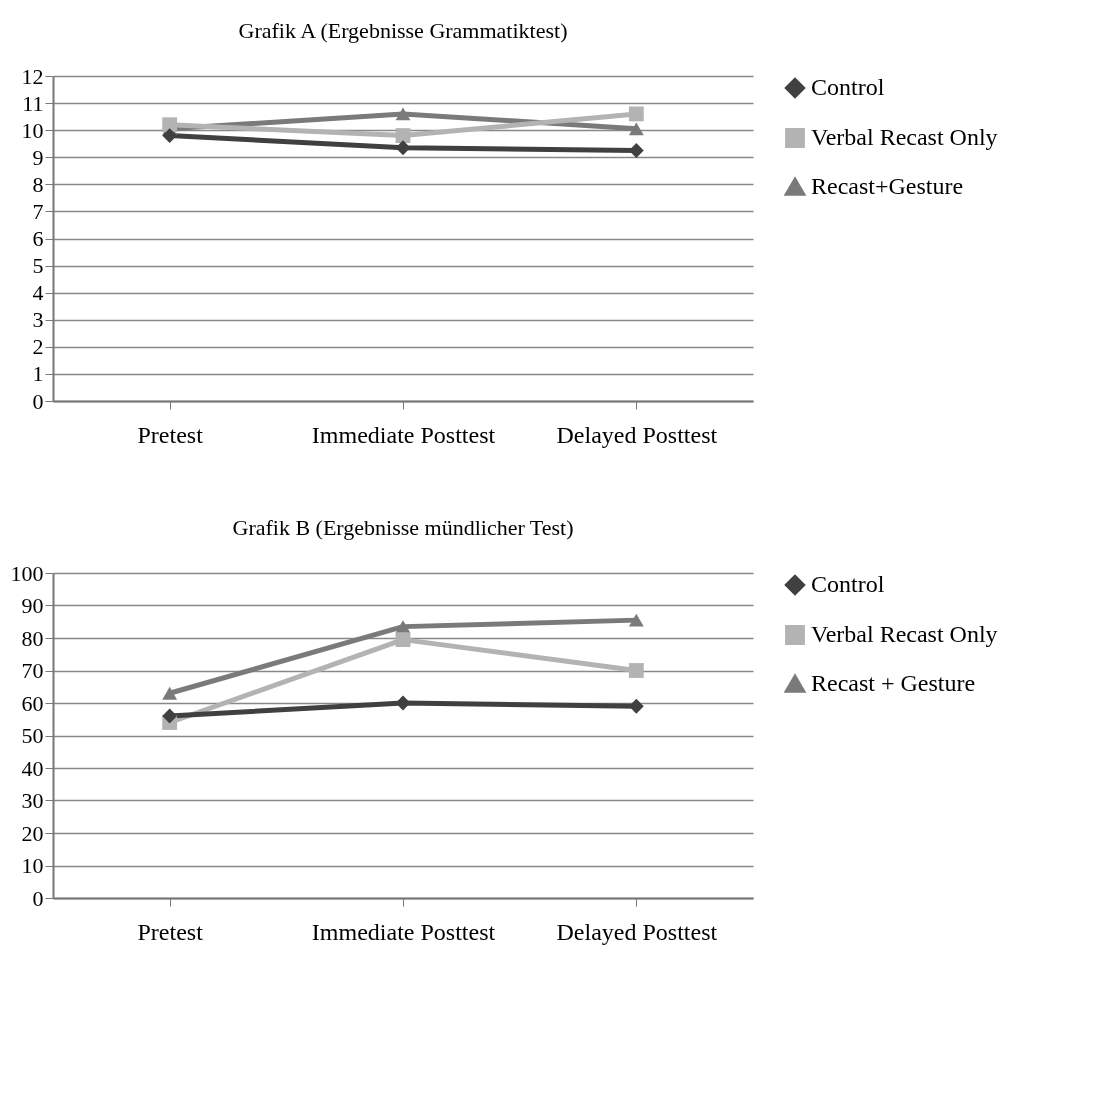 This screenshot has width=1111, height=1104. What do you see at coordinates (887, 186) in the screenshot?
I see `legend-label: Recast+Gesture` at bounding box center [887, 186].